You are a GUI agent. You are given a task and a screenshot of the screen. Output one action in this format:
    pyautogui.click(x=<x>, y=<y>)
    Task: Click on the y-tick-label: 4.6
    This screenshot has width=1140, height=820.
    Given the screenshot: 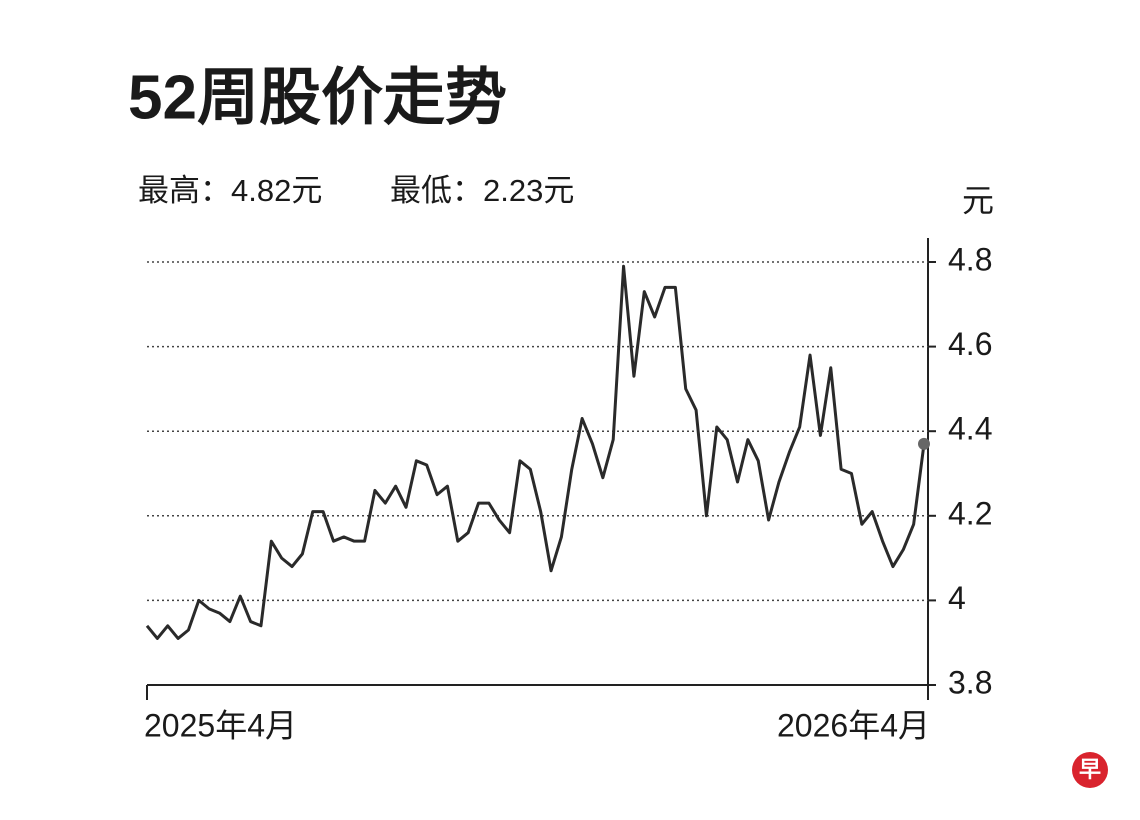 What is the action you would take?
    pyautogui.click(x=970, y=344)
    